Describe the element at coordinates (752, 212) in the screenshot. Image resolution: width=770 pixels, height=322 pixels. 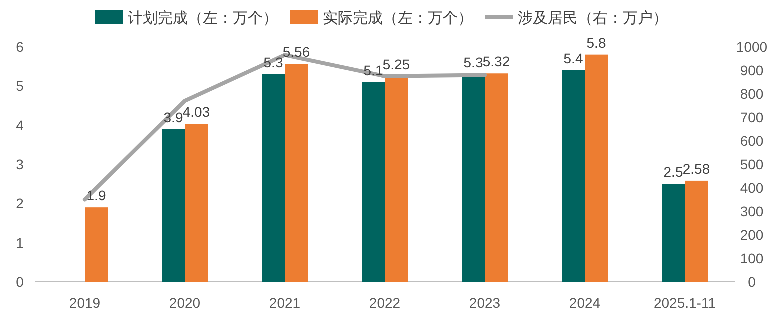
I see `y2-tick-label: 300` at that location.